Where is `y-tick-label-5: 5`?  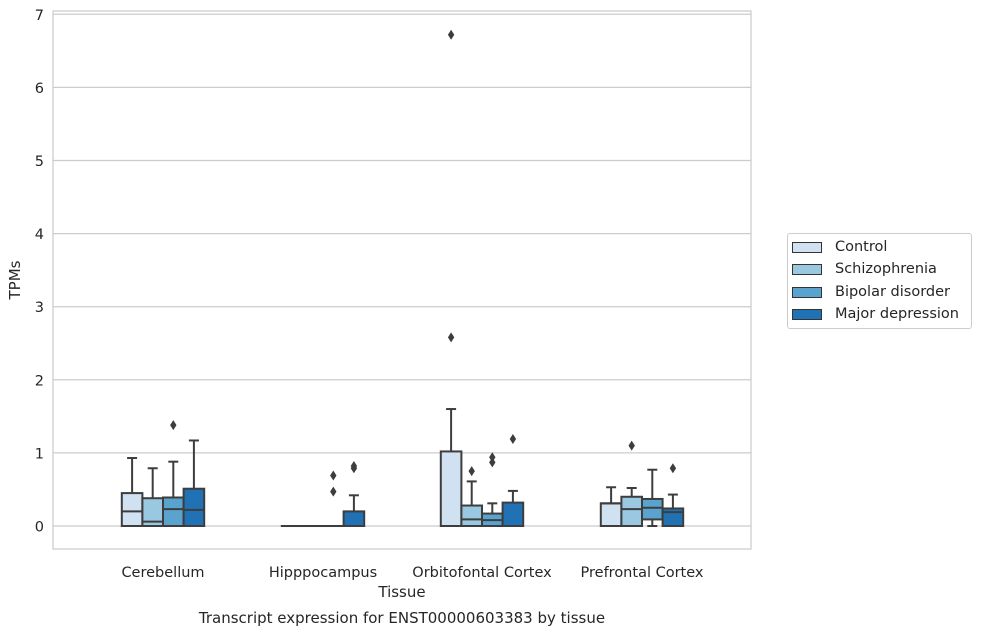 y-tick-label-5: 5 is located at coordinates (39, 162).